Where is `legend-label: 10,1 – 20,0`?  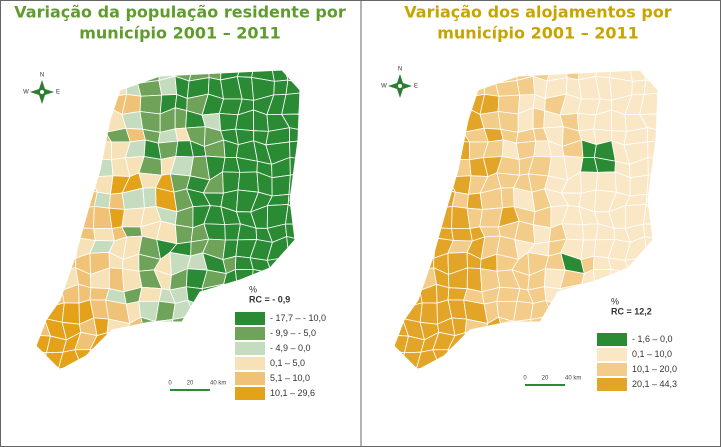 legend-label: 10,1 – 20,0 is located at coordinates (654, 369).